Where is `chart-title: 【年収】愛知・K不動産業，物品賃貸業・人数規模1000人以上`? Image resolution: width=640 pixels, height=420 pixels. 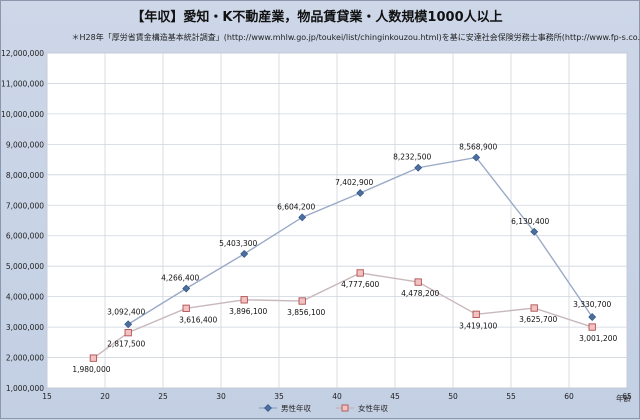 chart-title: 【年収】愛知・K不動産業，物品賃貸業・人数規模1000人以上 is located at coordinates (316, 17).